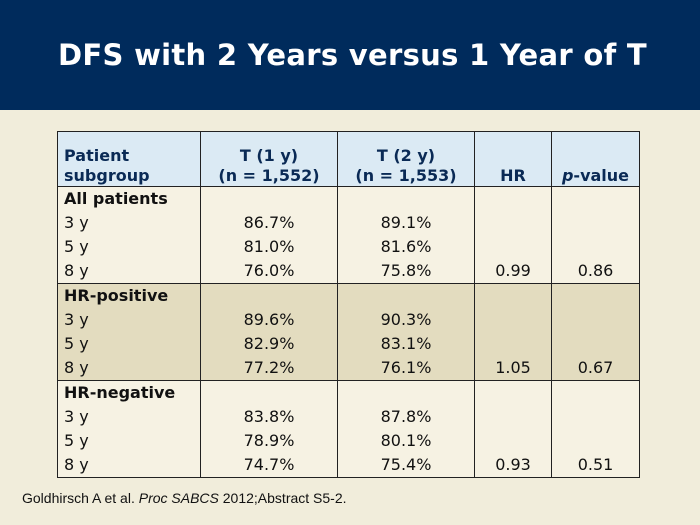 Image resolution: width=700 pixels, height=525 pixels. I want to click on group-title: HR-positive, so click(116, 295).